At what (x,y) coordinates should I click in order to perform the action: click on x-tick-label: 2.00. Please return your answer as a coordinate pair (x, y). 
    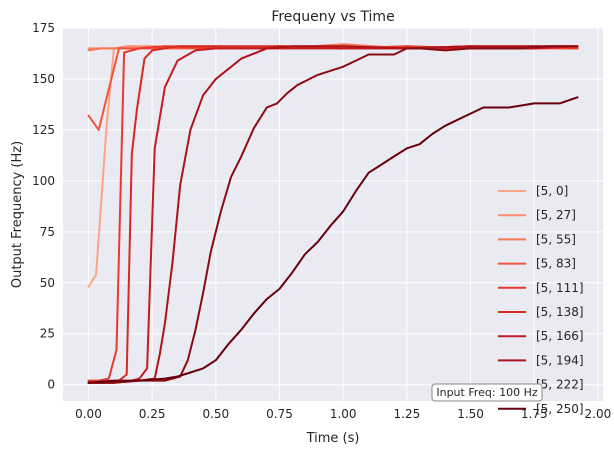
    Looking at the image, I should click on (598, 414).